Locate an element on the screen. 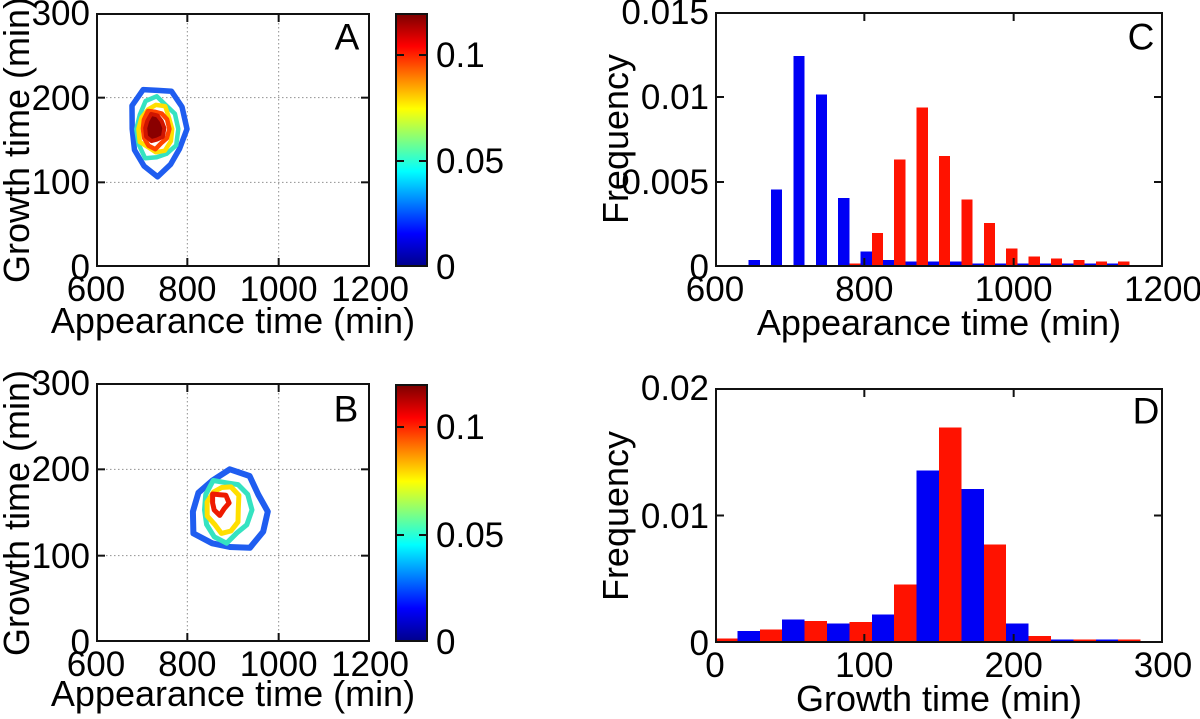  panel-b-ytick-200: 200 is located at coordinates (60, 470).